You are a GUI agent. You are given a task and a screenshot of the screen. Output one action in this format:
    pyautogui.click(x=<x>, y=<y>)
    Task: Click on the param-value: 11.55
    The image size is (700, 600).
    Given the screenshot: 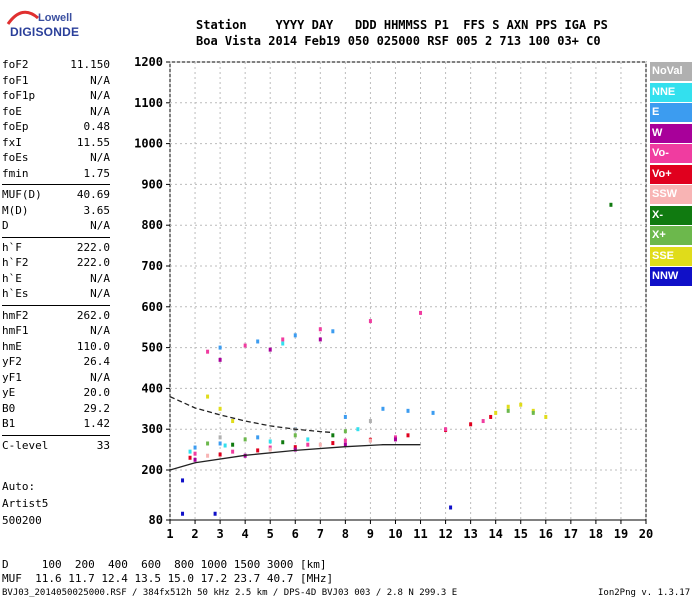 What is the action you would take?
    pyautogui.click(x=93, y=142)
    